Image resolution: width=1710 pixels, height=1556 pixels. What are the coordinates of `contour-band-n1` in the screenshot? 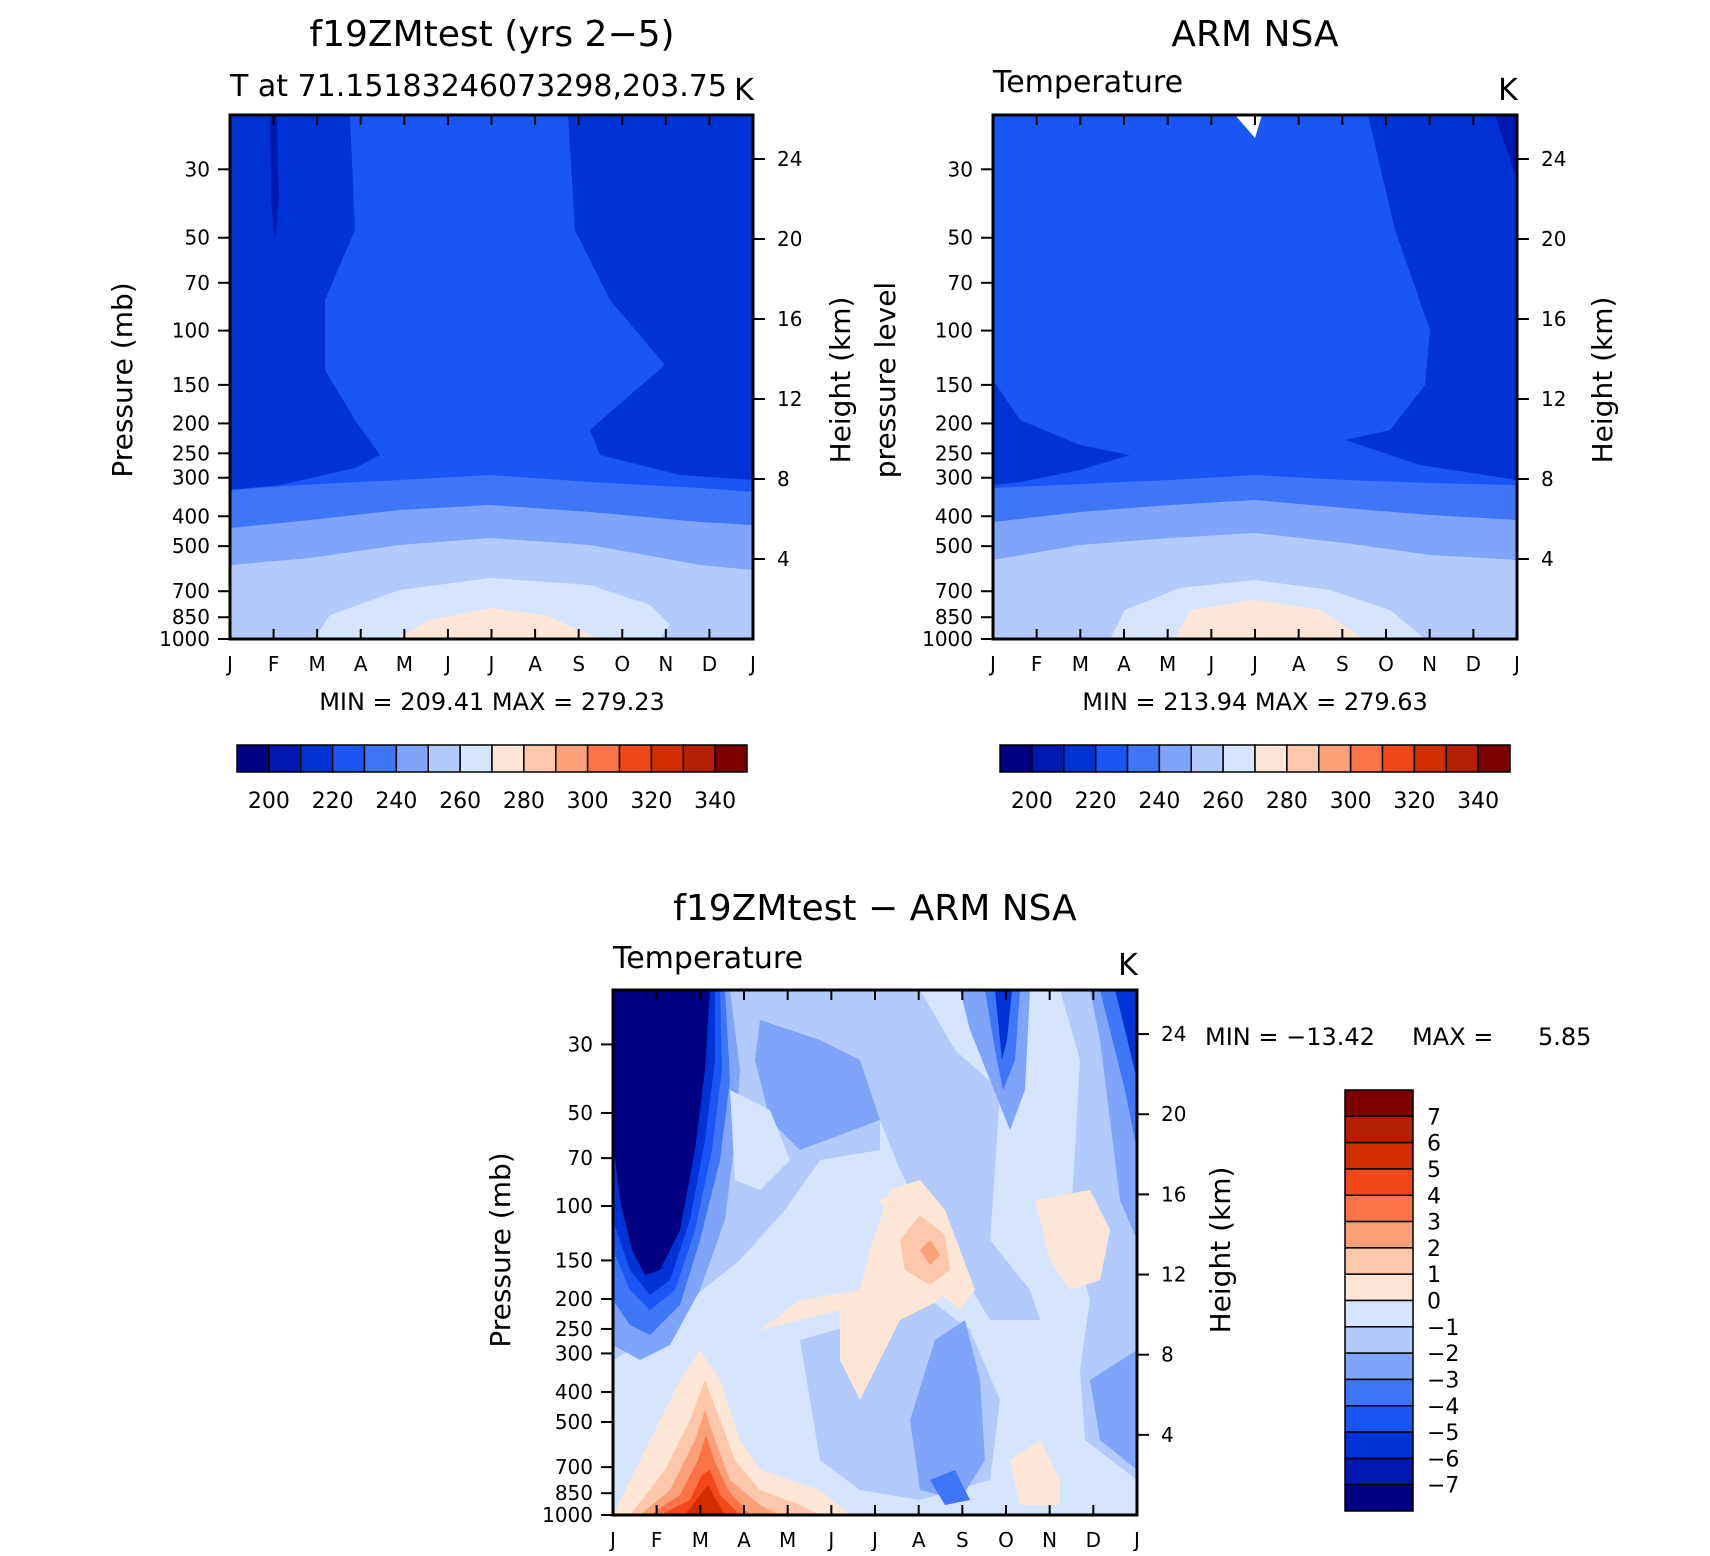 It's located at (760, 1140).